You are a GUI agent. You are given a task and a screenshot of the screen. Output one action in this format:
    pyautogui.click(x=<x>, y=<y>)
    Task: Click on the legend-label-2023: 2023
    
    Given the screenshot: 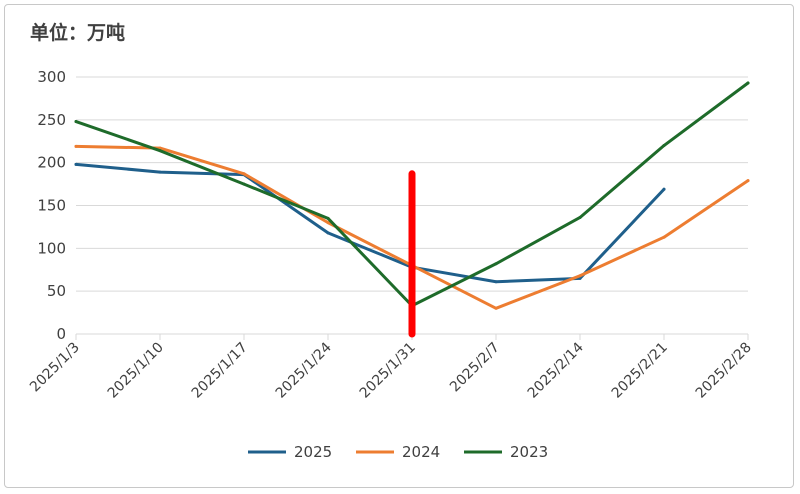 What is the action you would take?
    pyautogui.click(x=529, y=452)
    